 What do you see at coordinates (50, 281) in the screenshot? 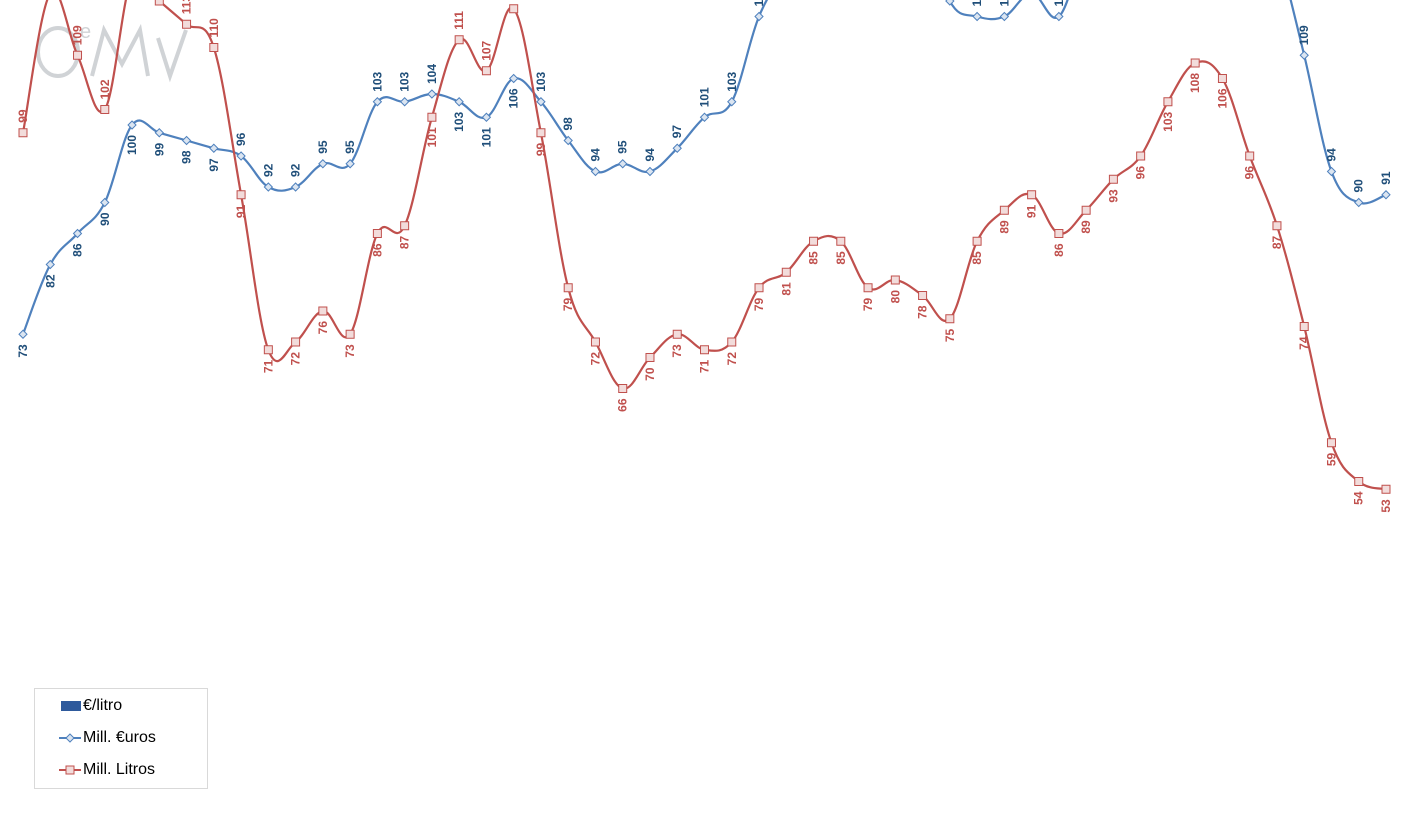
I see `data-label: 82` at bounding box center [50, 281].